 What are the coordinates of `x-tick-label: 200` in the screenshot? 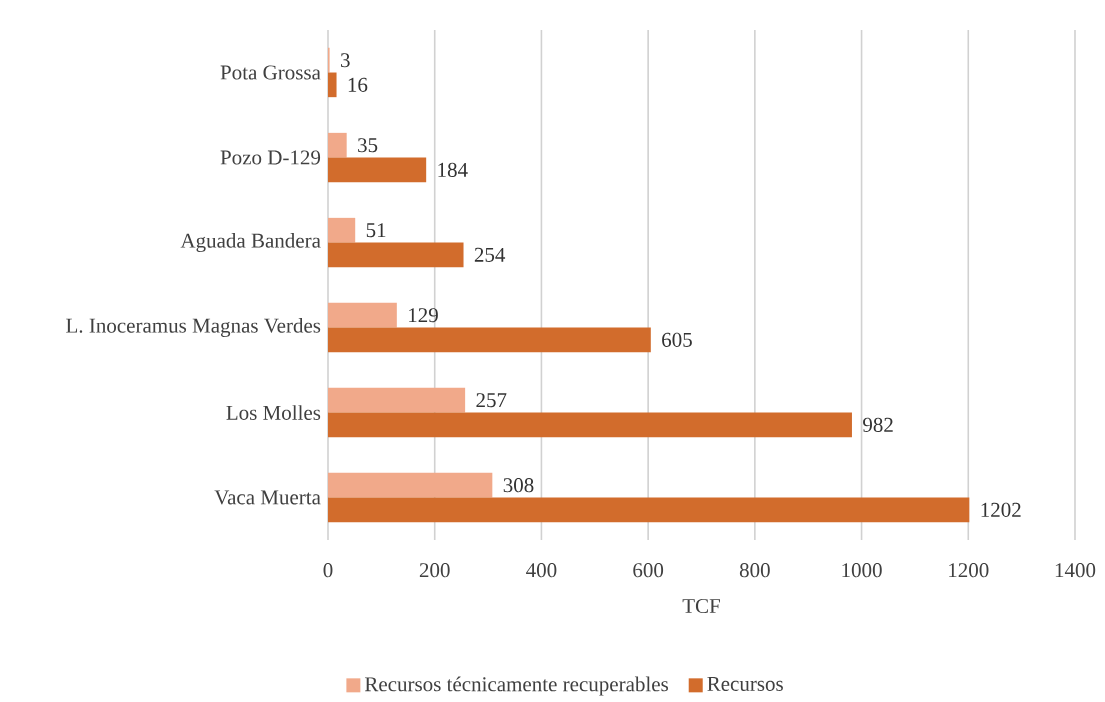 It's located at (434, 570).